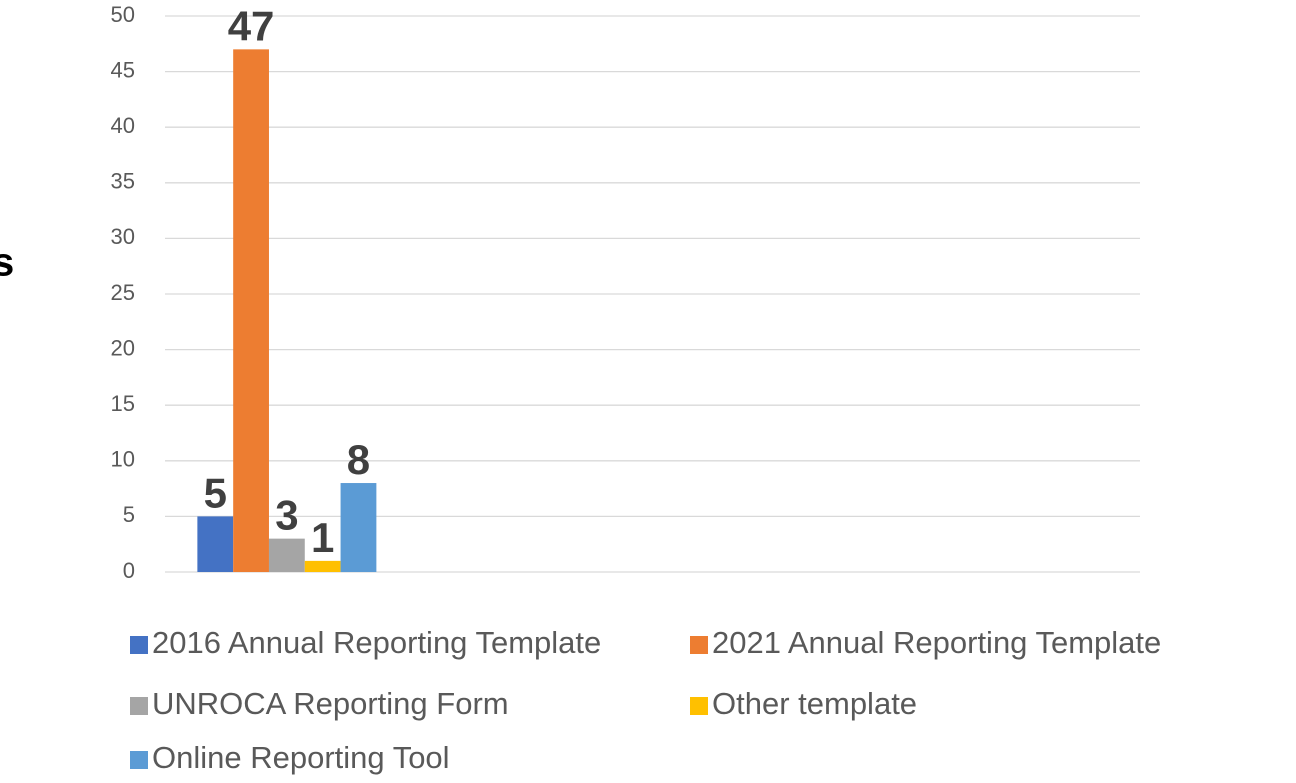  Describe the element at coordinates (129, 570) in the screenshot. I see `y-tick-label: 0` at that location.